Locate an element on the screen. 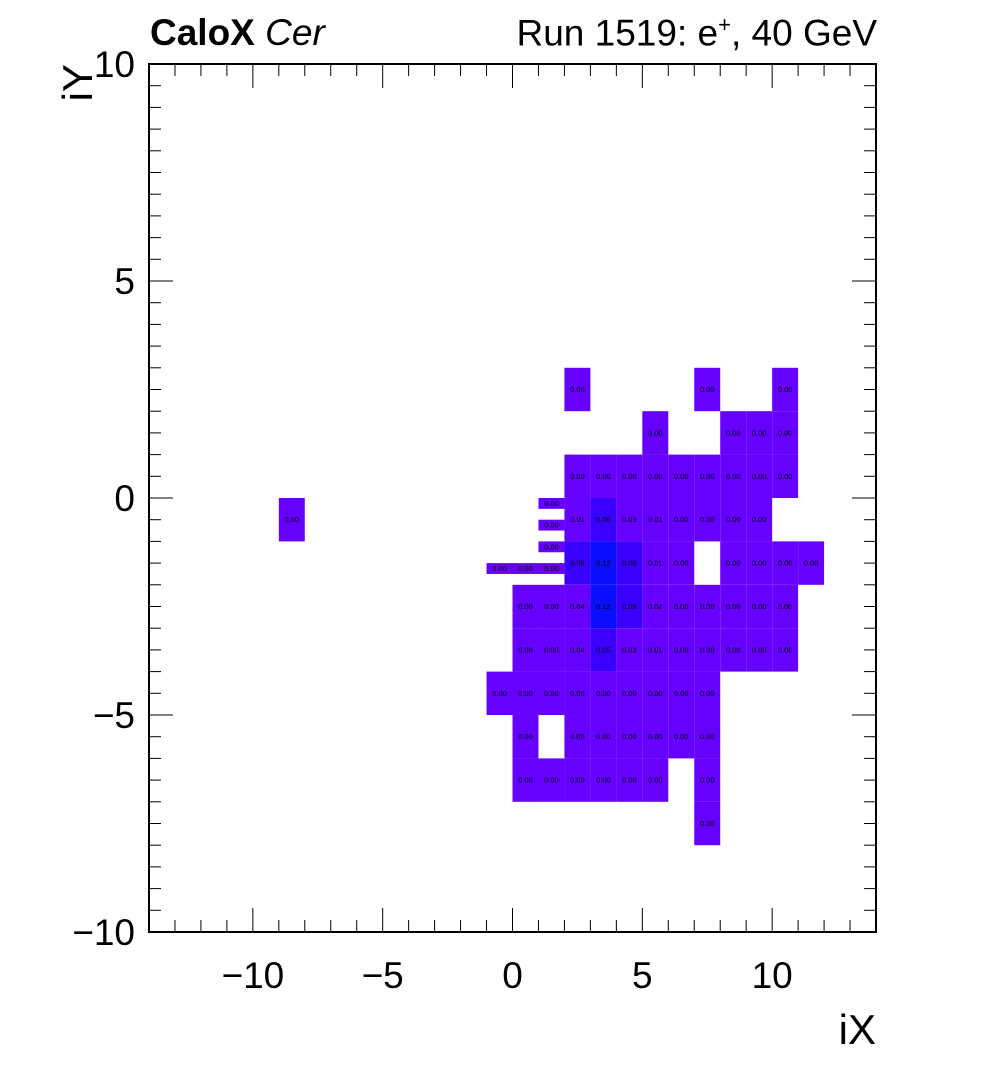 The height and width of the screenshot is (1072, 996). experiment-name: CaloX is located at coordinates (202, 32).